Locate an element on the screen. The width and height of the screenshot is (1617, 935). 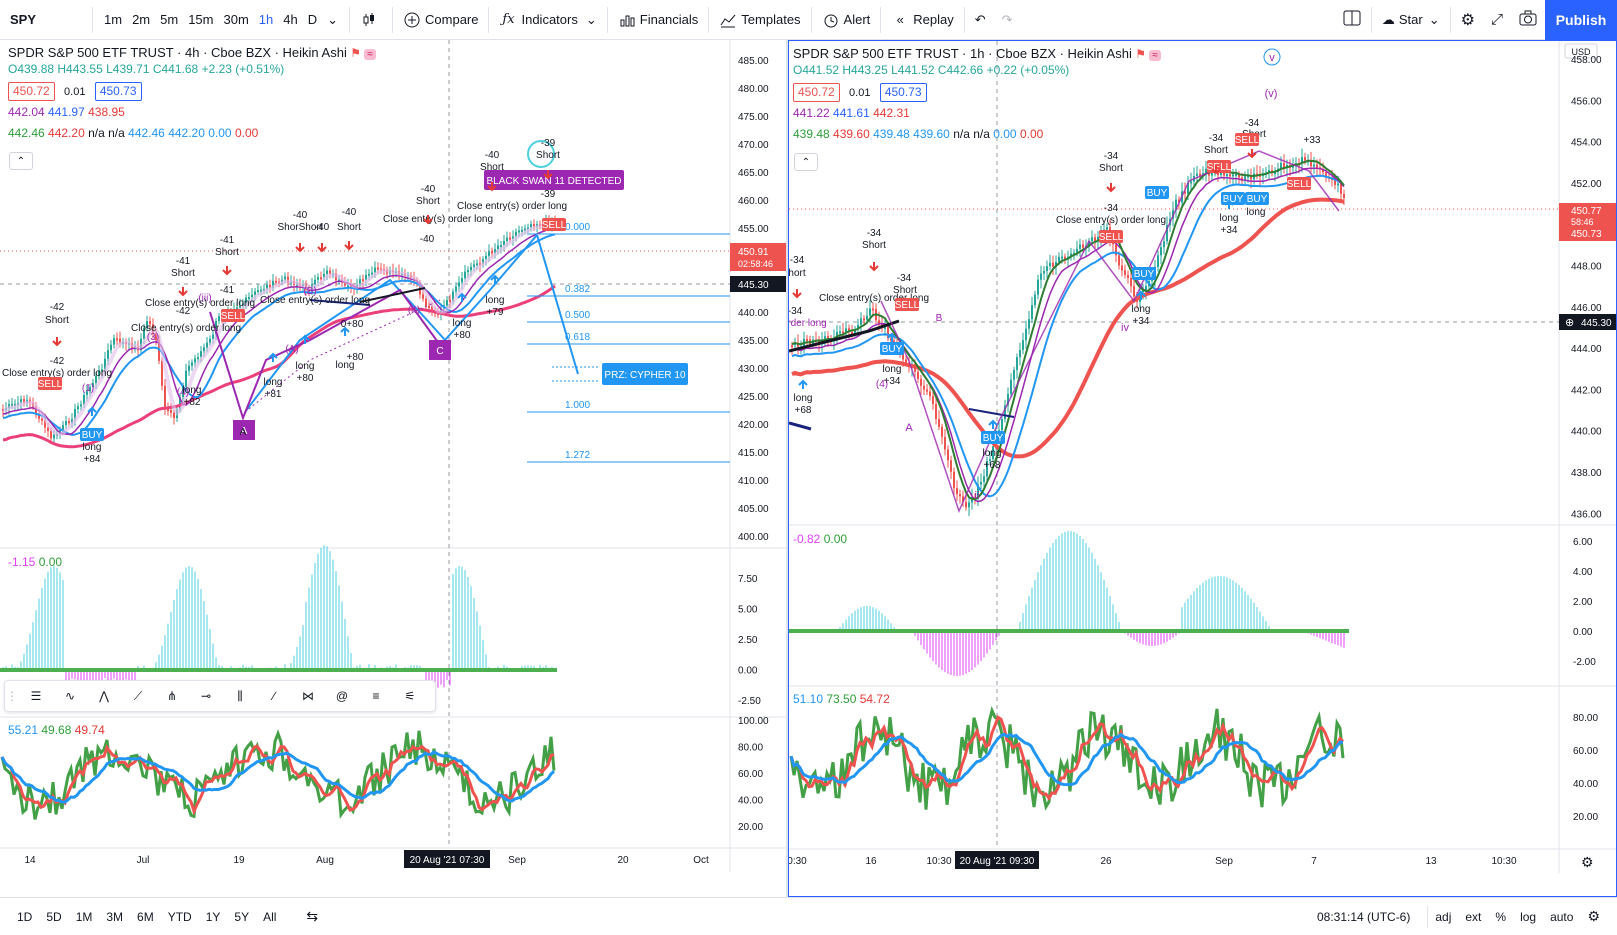
chart-settings-button: ⚙ is located at coordinates (1593, 916).